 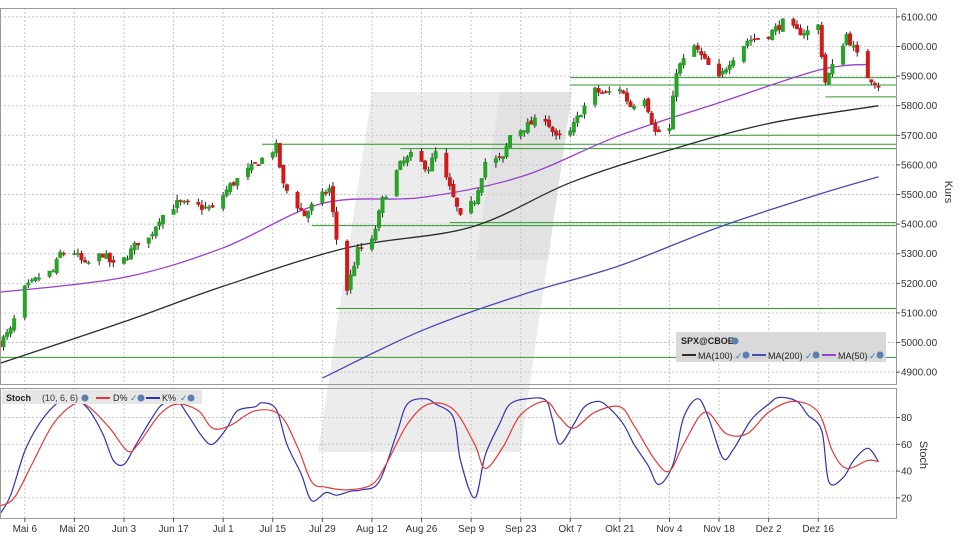 What do you see at coordinates (521, 529) in the screenshot?
I see `x-tick-label: Sep 23` at bounding box center [521, 529].